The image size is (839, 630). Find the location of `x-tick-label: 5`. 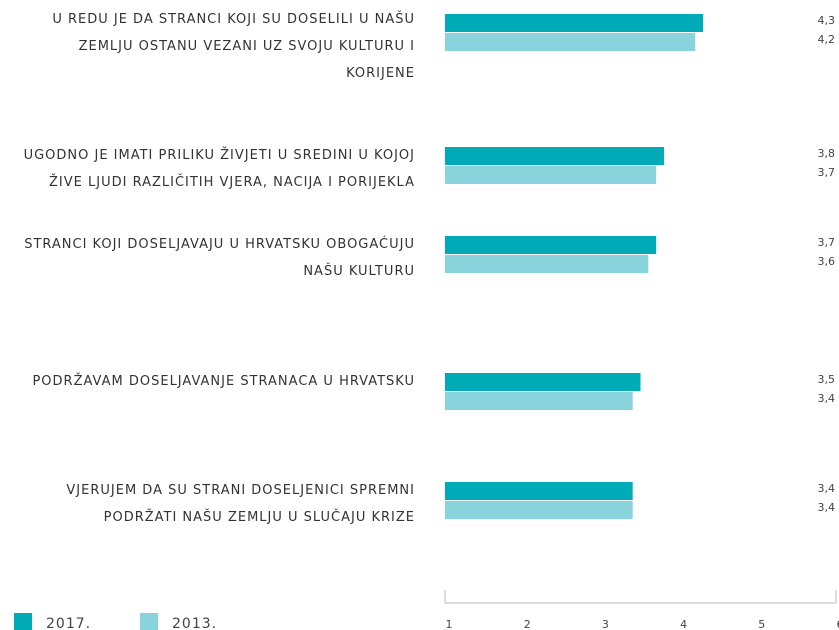

x-tick-label: 5 is located at coordinates (761, 624).